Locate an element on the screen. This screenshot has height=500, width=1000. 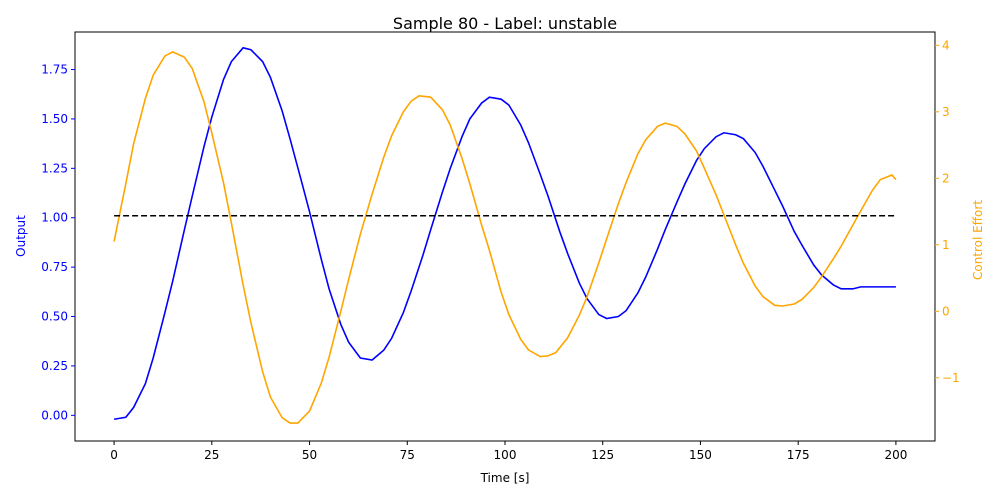
y-left-tick-label: 1.75 is located at coordinates (54, 70).